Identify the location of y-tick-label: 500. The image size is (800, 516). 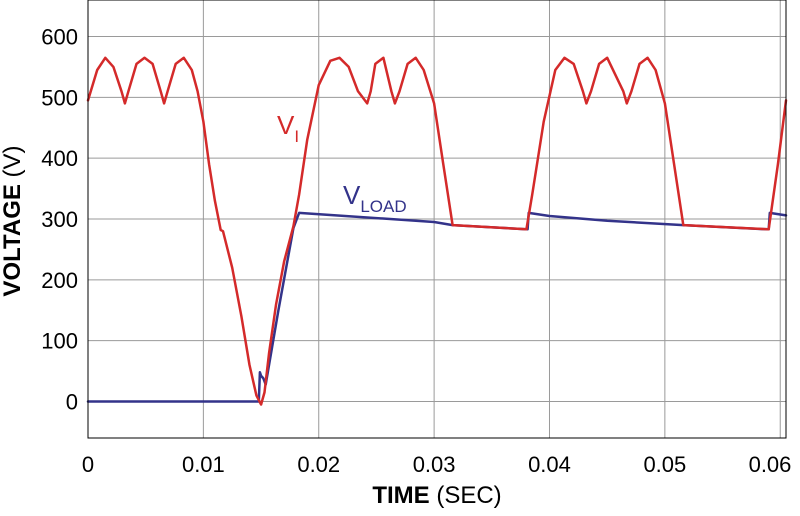
(59, 97).